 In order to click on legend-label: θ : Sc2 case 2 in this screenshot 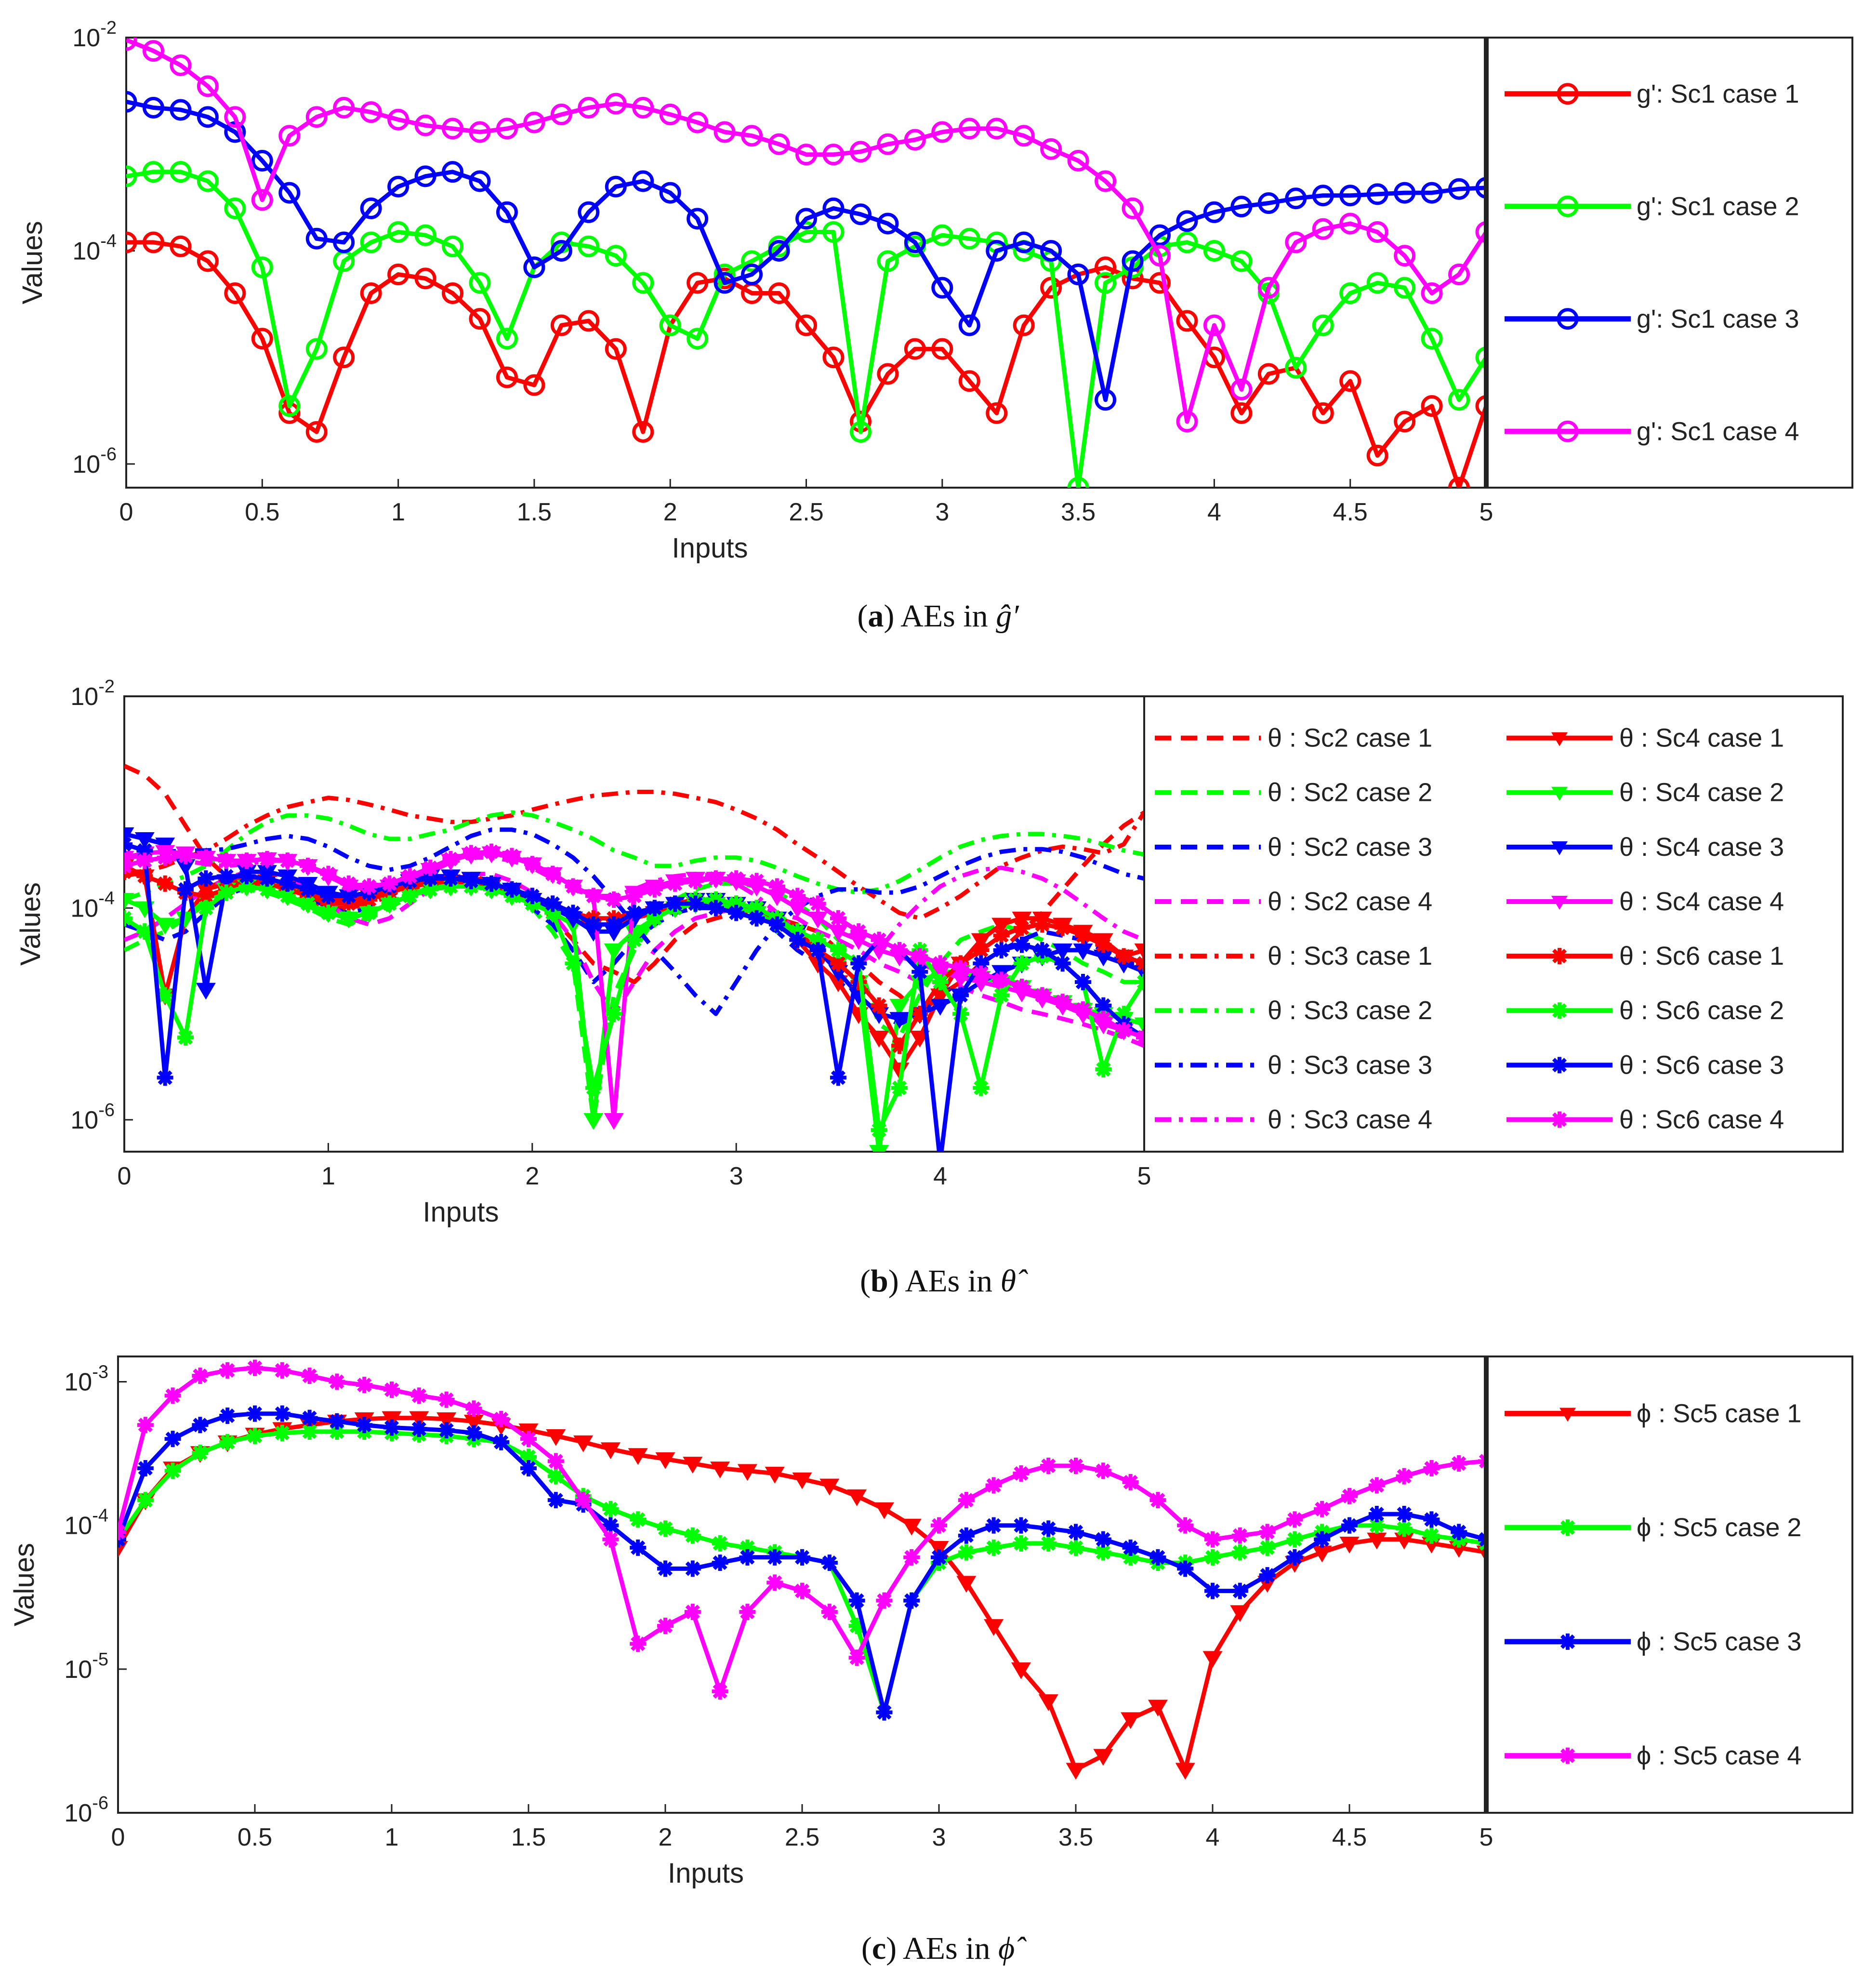, I will do `click(1350, 792)`.